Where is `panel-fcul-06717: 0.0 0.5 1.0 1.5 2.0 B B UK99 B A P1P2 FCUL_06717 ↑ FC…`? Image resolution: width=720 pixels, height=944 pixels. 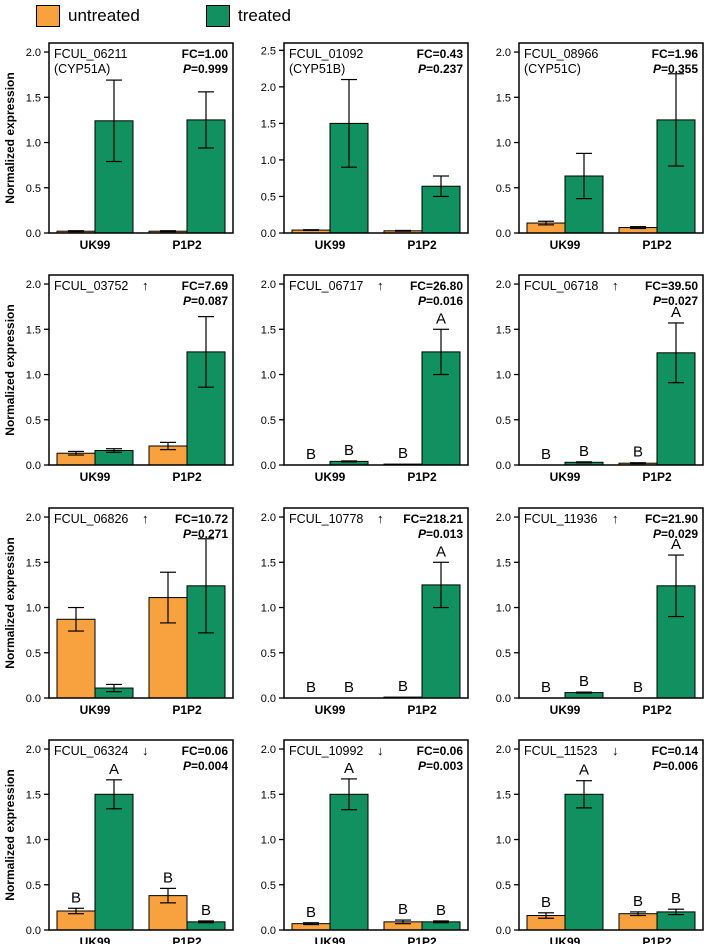 panel-fcul-06717: 0.0 0.5 1.0 1.5 2.0 B B UK99 B A P1P2 FCUL_06717 ↑ FC… is located at coordinates (365, 379).